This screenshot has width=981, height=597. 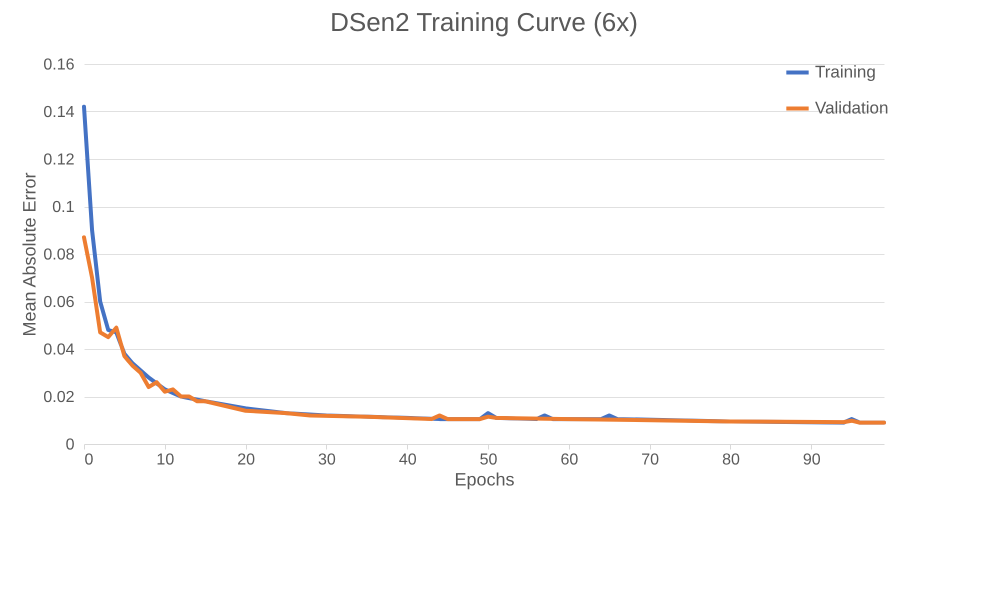 I want to click on y-axis-title: Mean Absolute Error, so click(x=29, y=254).